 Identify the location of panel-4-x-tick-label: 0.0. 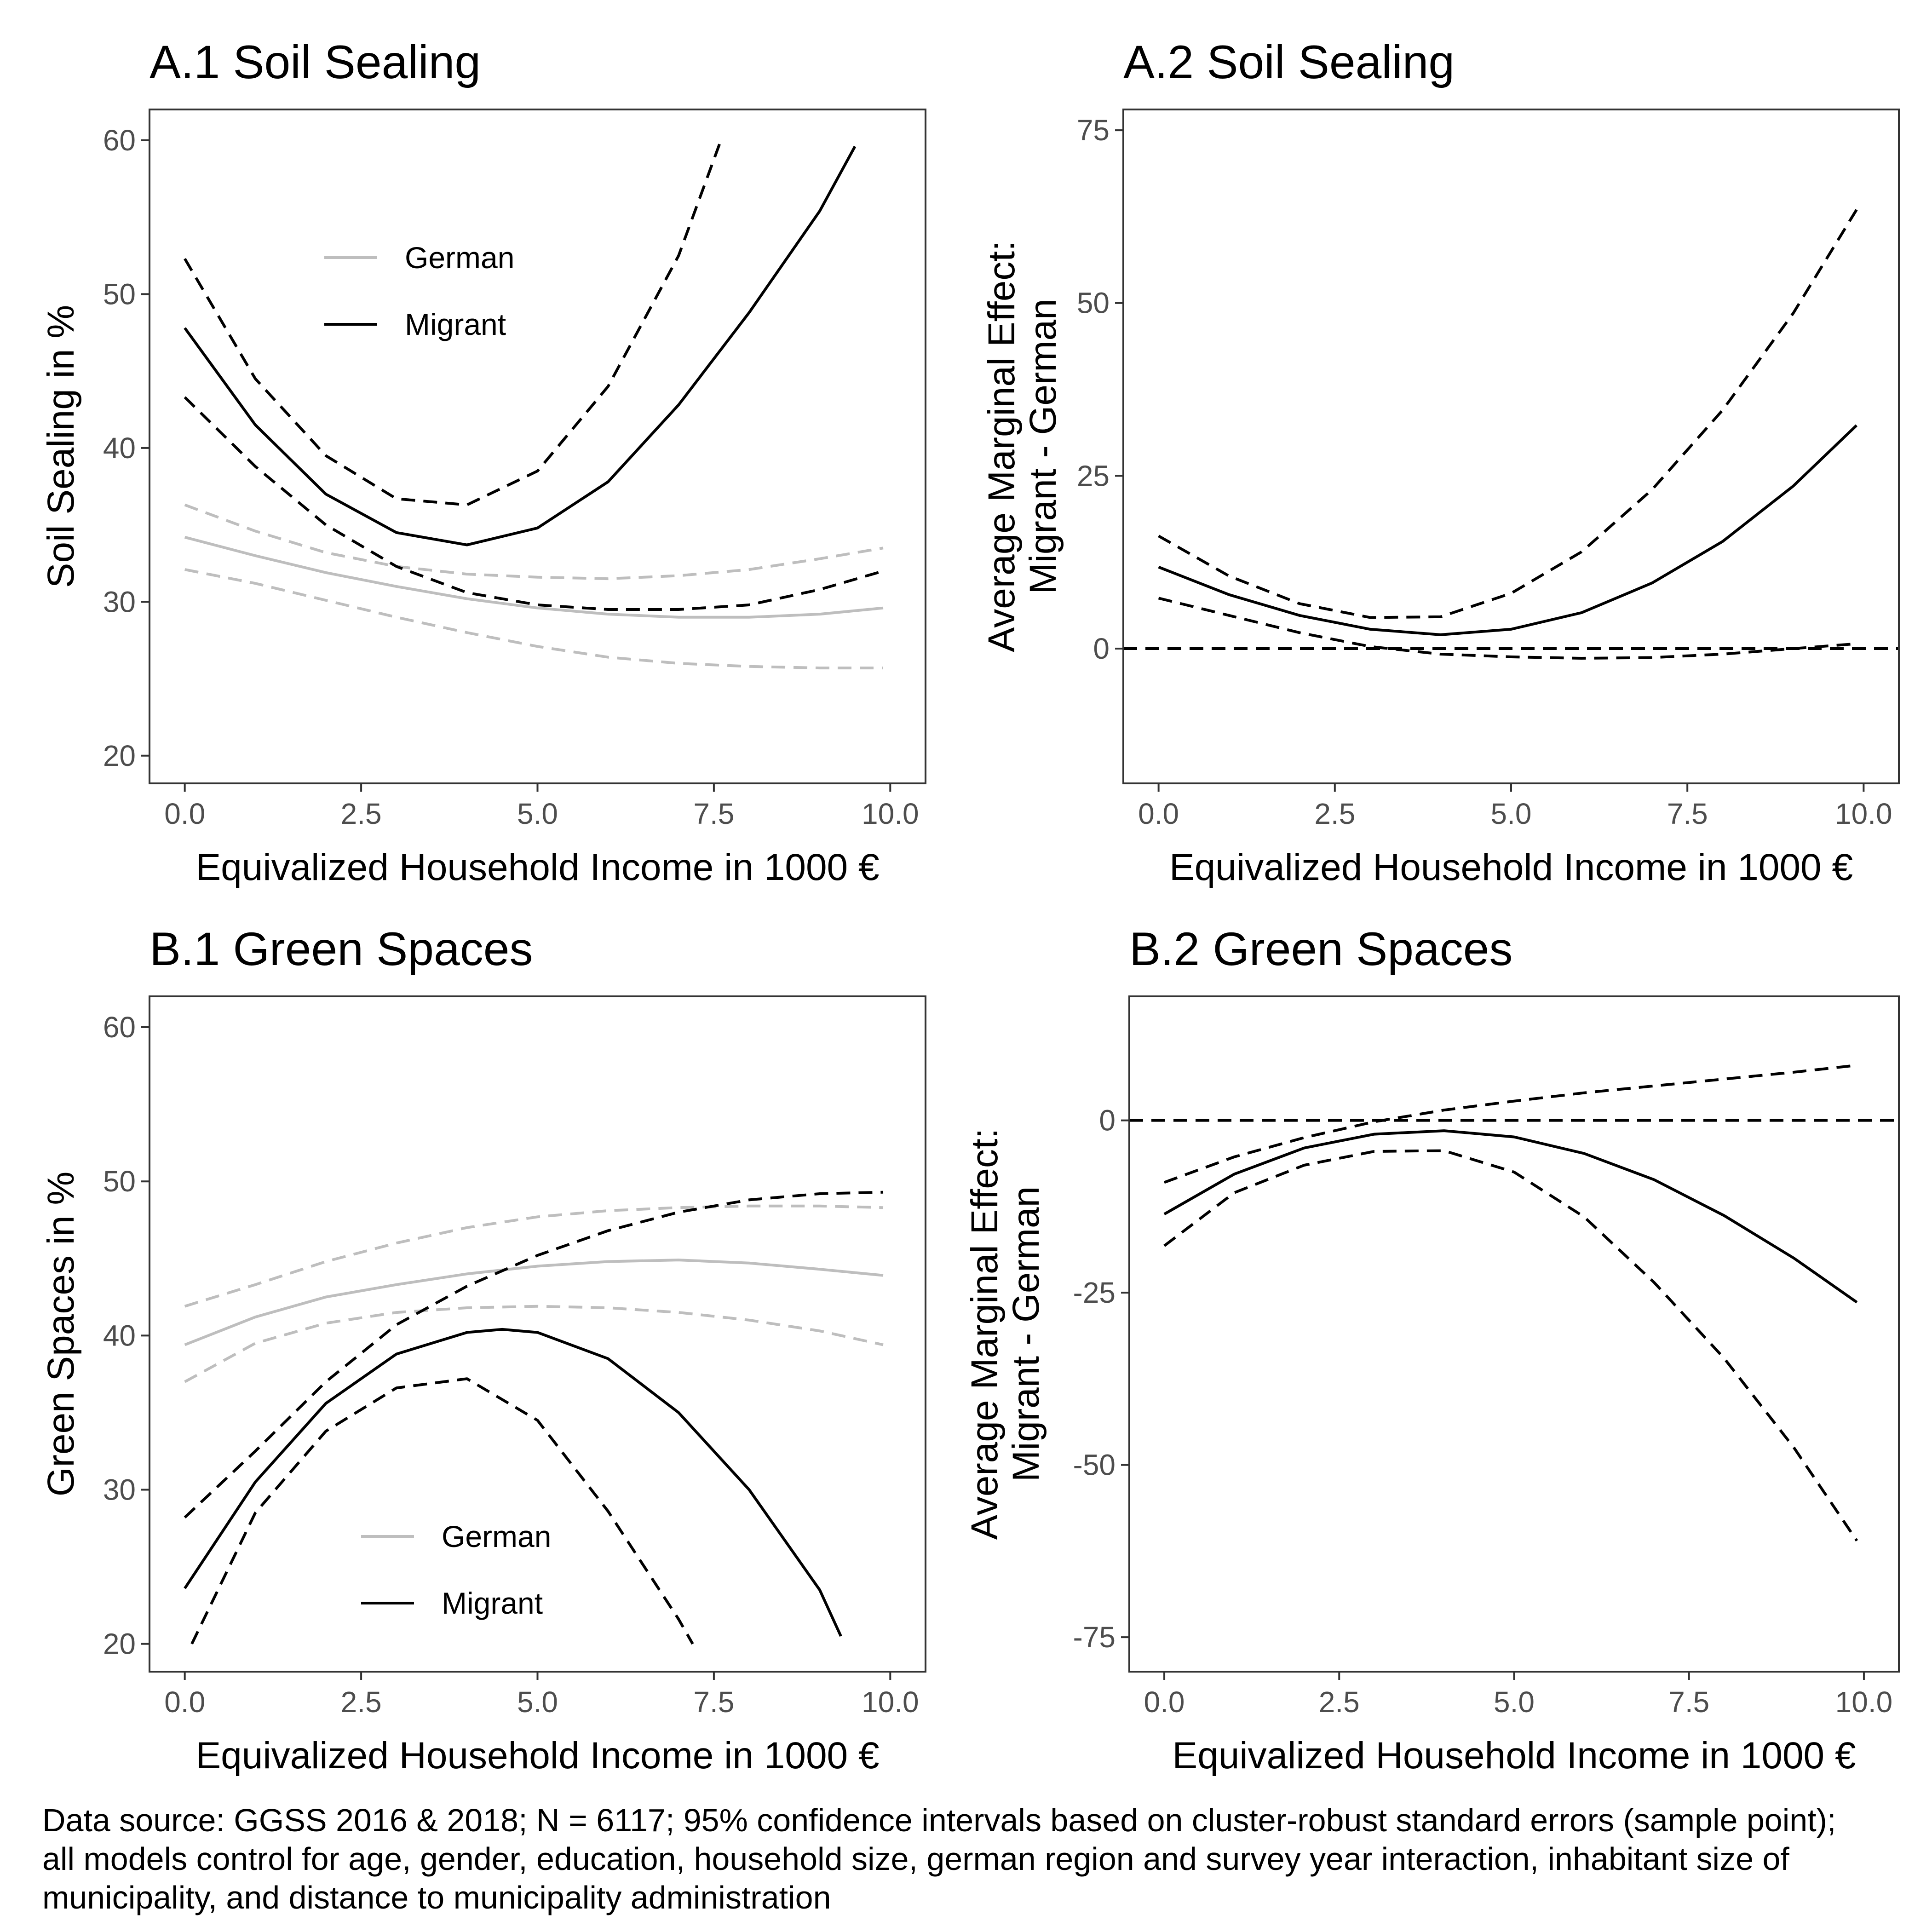
(1164, 1702).